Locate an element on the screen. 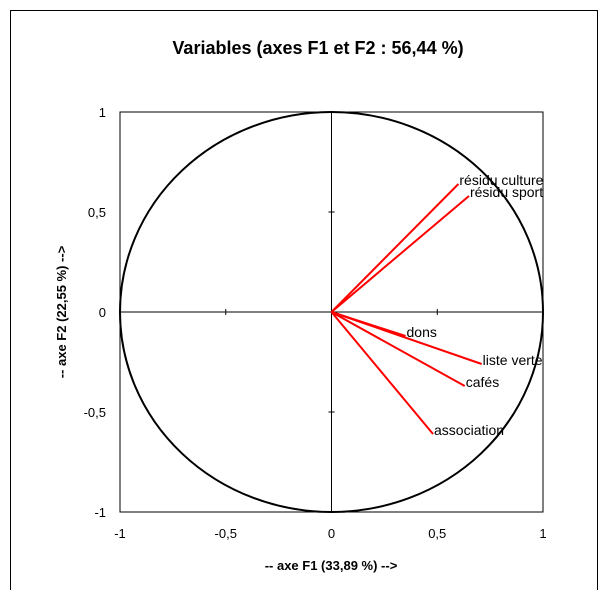  vector-label-liste-verte: liste verte is located at coordinates (513, 360).